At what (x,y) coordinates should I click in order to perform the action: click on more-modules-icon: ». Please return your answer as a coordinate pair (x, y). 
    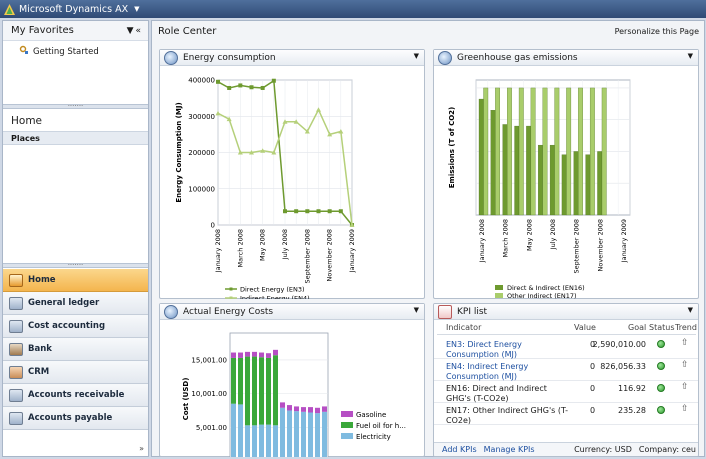
    Looking at the image, I should click on (141, 448).